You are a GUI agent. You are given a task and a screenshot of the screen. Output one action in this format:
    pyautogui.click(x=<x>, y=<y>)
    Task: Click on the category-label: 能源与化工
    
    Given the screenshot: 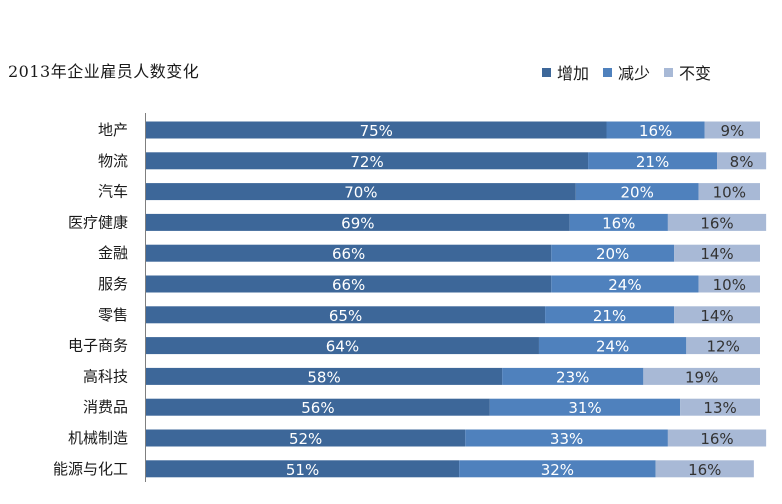 What is the action you would take?
    pyautogui.click(x=90, y=469)
    